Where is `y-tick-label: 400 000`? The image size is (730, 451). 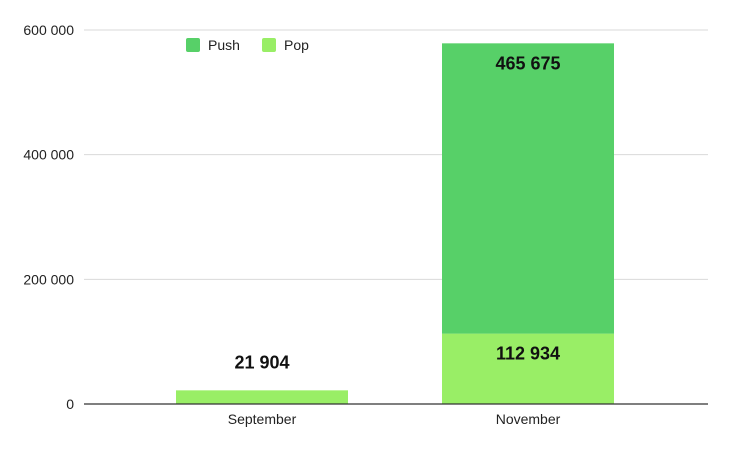 y-tick-label: 400 000 is located at coordinates (48, 155).